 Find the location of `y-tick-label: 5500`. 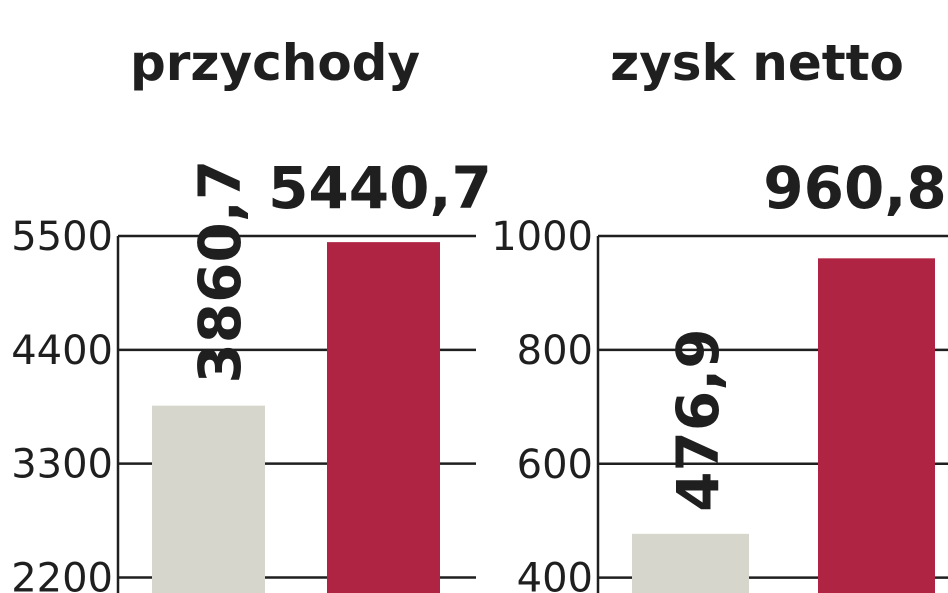

y-tick-label: 5500 is located at coordinates (62, 237).